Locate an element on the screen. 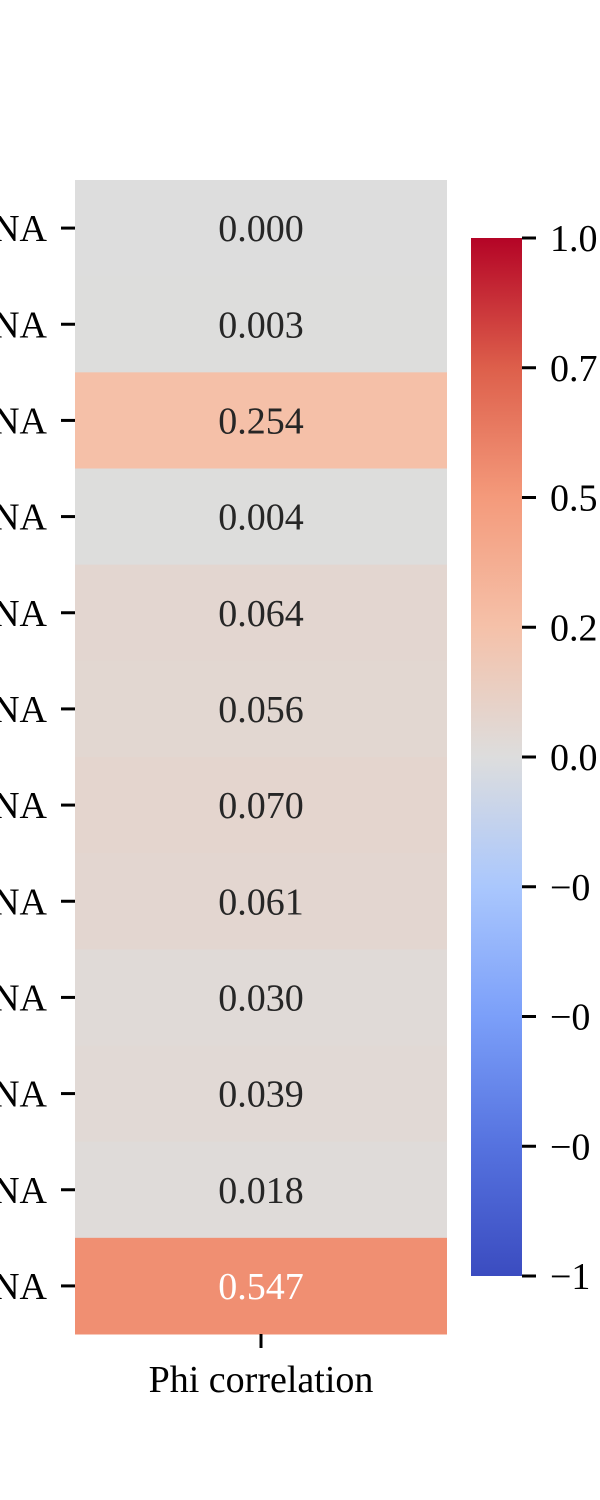 This screenshot has height=1500, width=600. cell-value-label: 0.056 is located at coordinates (261, 710).